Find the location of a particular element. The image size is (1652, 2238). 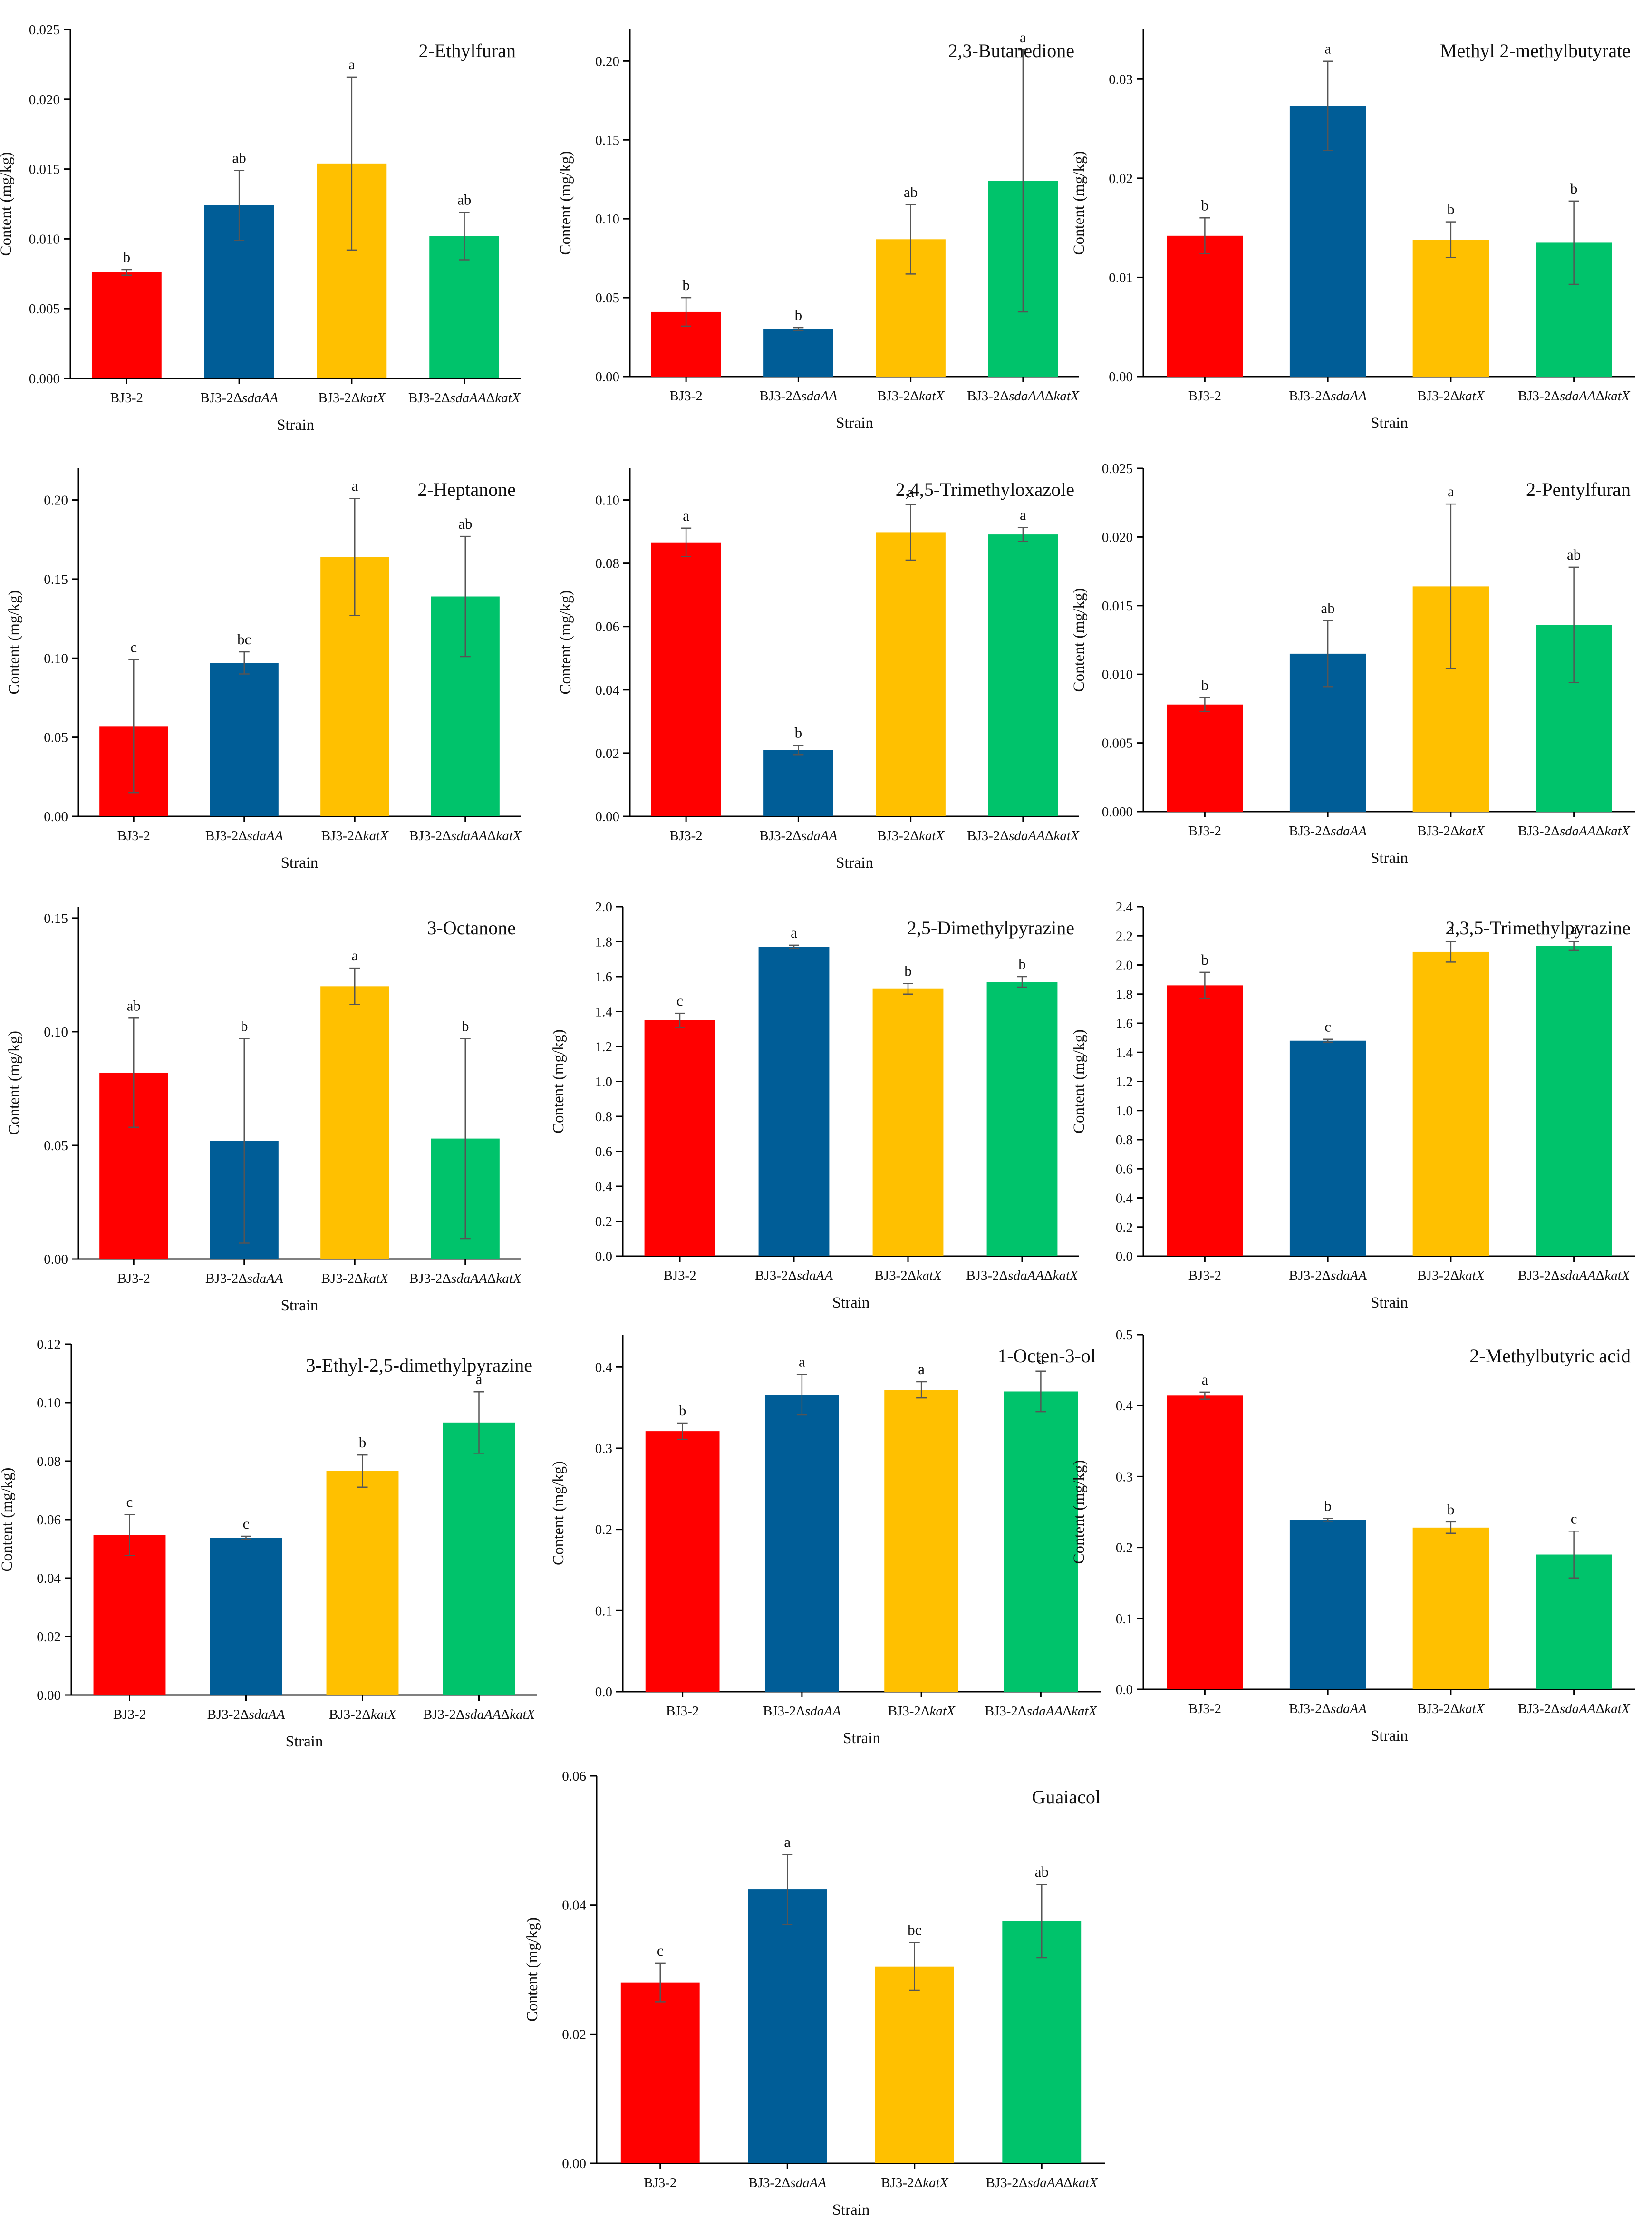

panel-title: 3-Ethyl-2,5-dimethylpyrazine is located at coordinates (419, 1366).